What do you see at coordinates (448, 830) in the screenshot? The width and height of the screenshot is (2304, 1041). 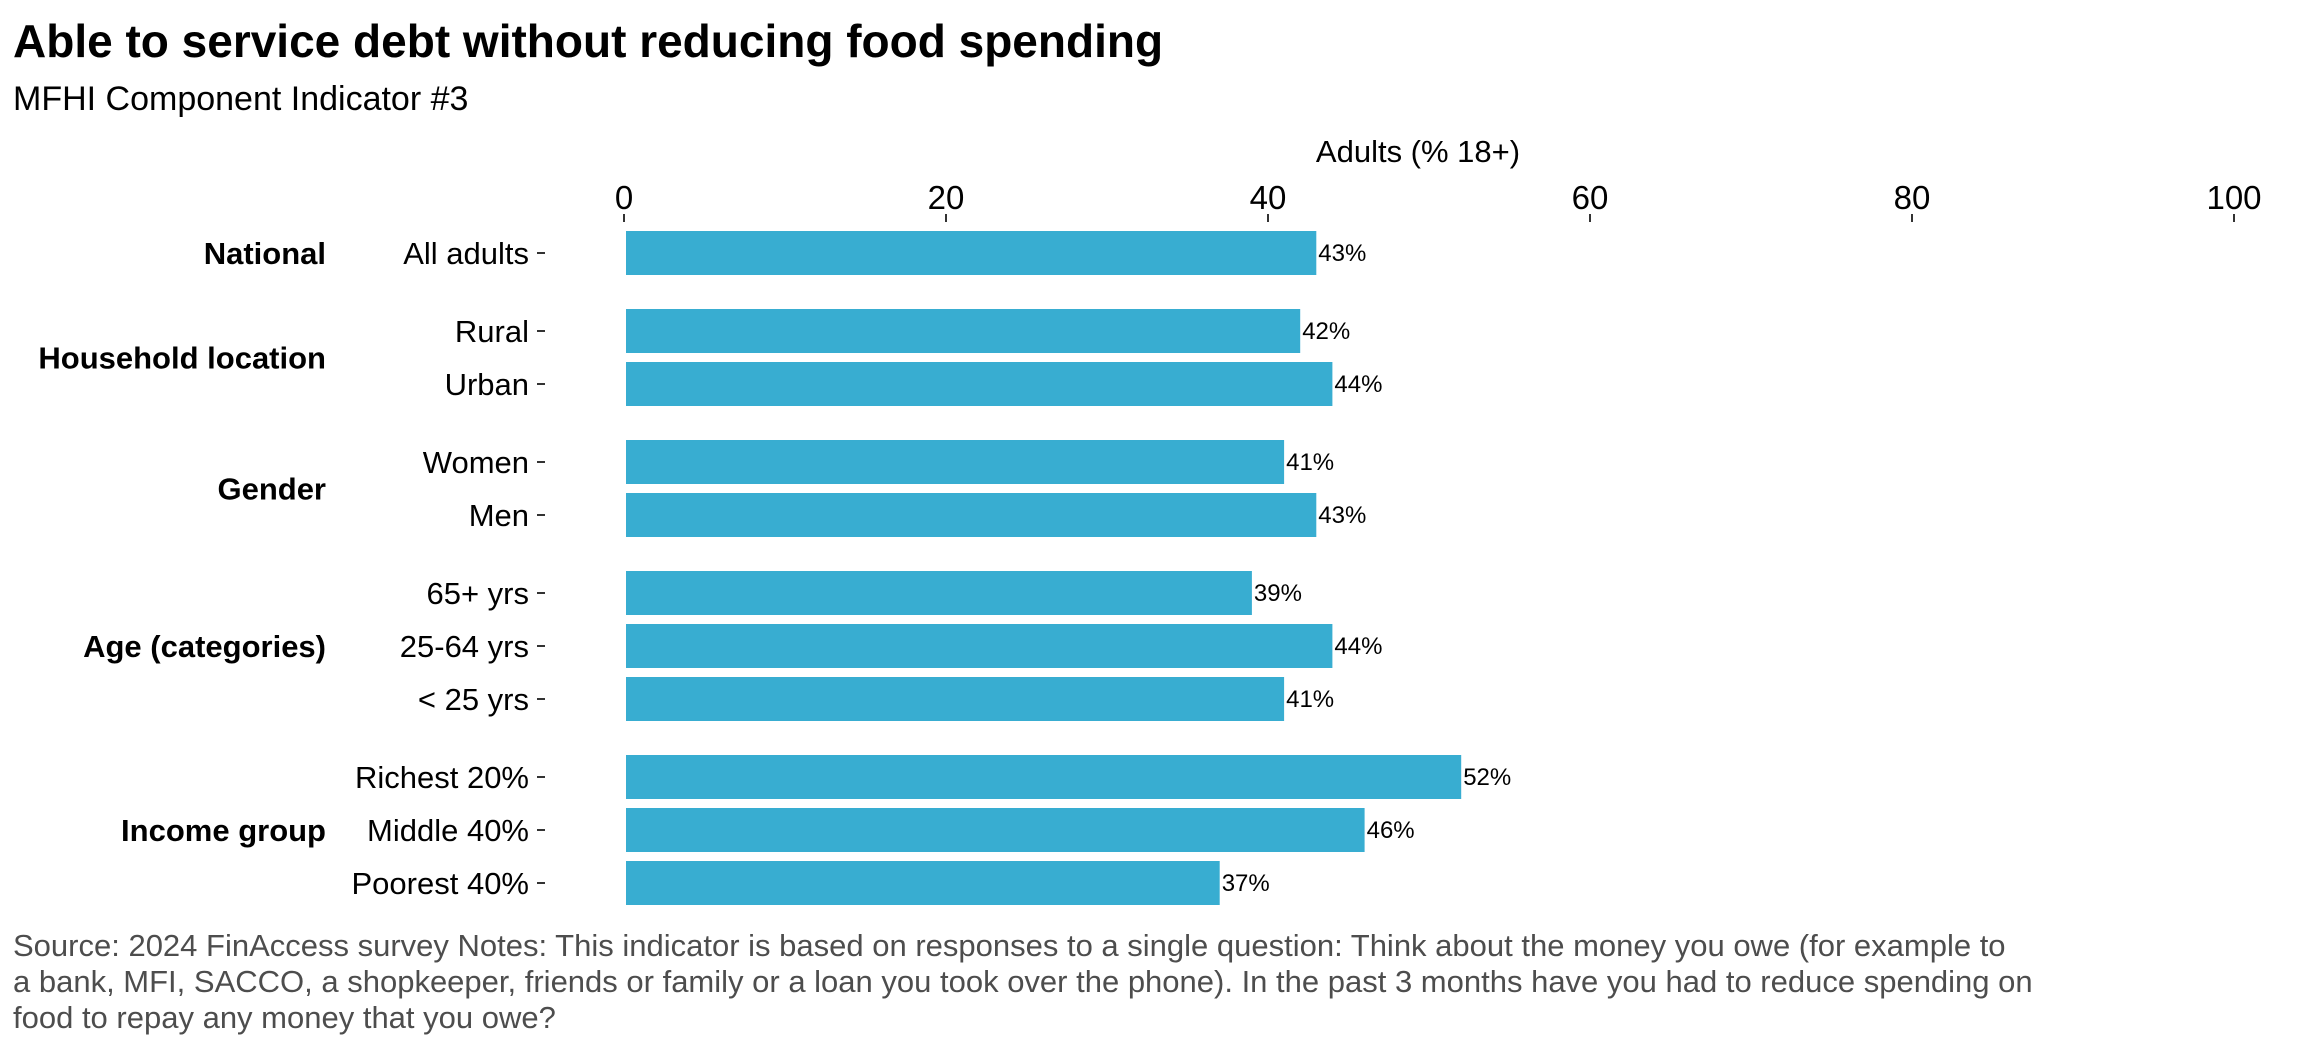 I see `category-label: Middle 40%` at bounding box center [448, 830].